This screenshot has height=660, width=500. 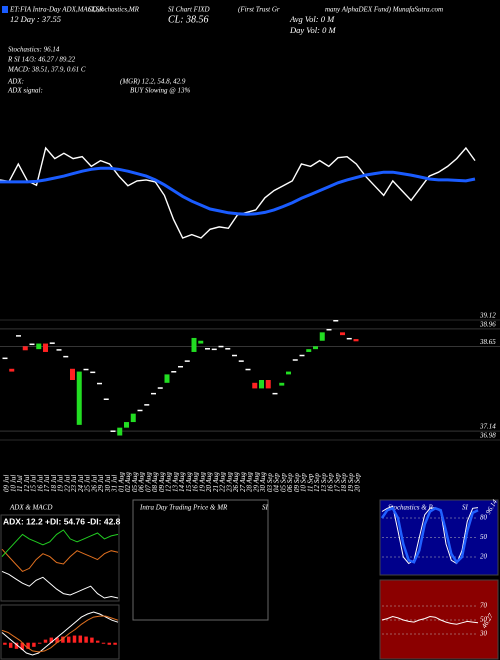 What do you see at coordinates (47, 483) in the screenshot?
I see `x-tick-label: 17 Jul` at bounding box center [47, 483].